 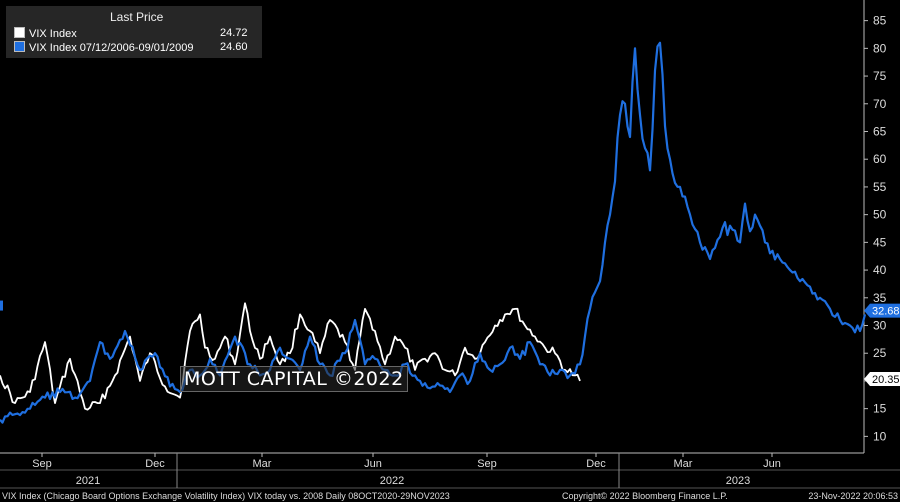 I want to click on y-tick-label: 15, so click(x=880, y=409).